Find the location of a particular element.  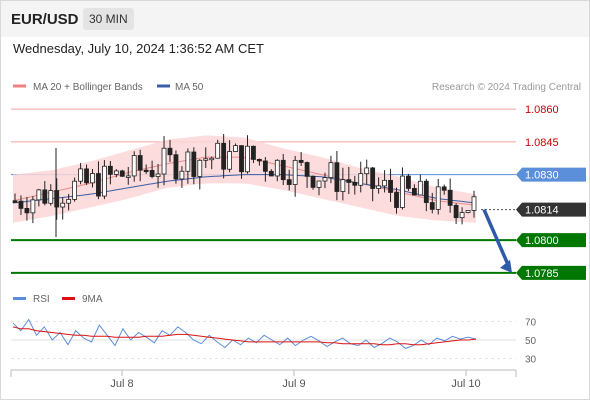

price-label-text: 1.0814 is located at coordinates (542, 211).